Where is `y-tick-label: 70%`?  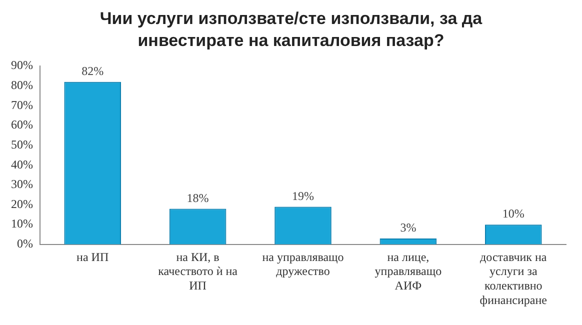 y-tick-label: 70% is located at coordinates (21, 105).